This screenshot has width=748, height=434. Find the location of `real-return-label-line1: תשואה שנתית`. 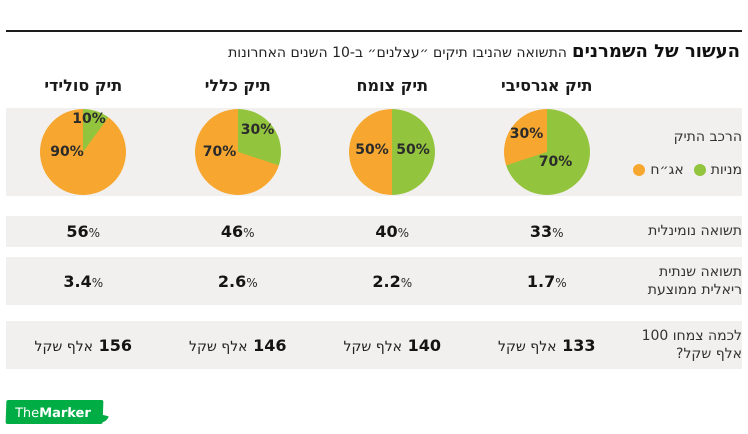

real-return-label-line1: תשואה שנתית is located at coordinates (700, 271).